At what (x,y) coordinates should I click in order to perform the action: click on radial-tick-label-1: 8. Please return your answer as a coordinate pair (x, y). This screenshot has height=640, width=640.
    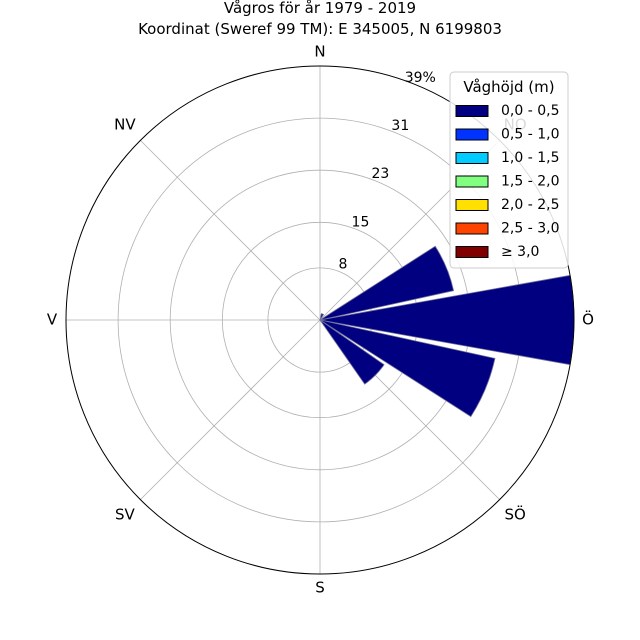
    Looking at the image, I should click on (343, 264).